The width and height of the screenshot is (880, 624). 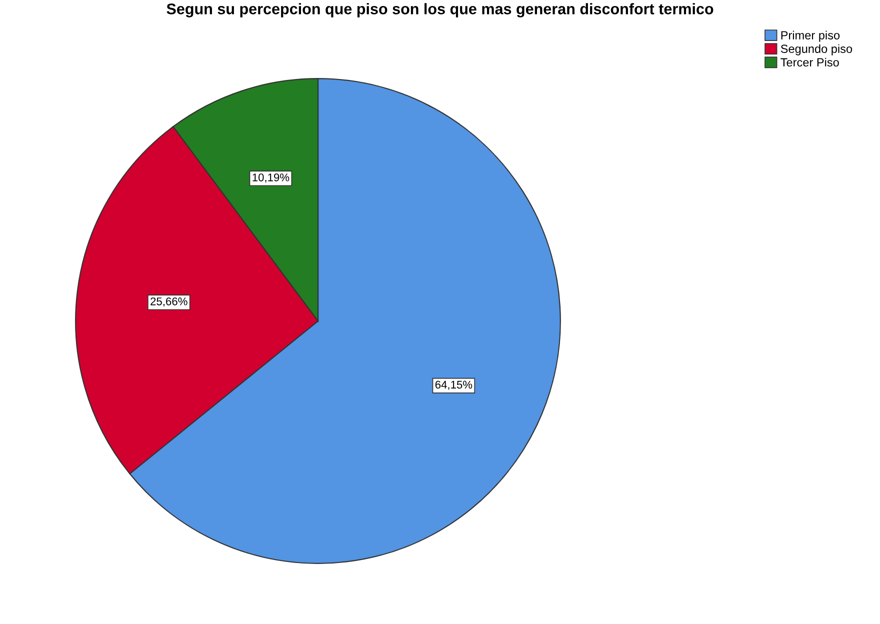 What do you see at coordinates (271, 178) in the screenshot?
I see `data-label: 10,19%` at bounding box center [271, 178].